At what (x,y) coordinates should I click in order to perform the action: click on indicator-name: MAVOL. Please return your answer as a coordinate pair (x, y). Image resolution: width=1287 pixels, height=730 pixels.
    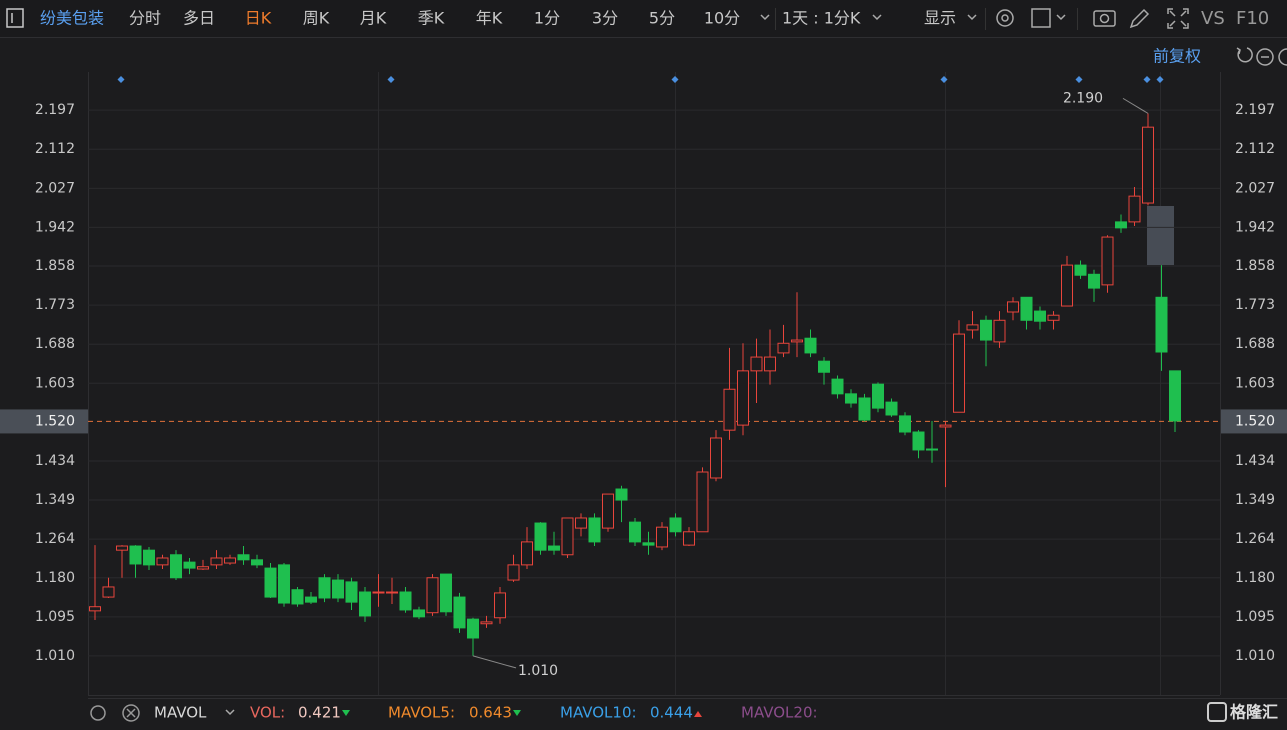
    Looking at the image, I should click on (180, 713).